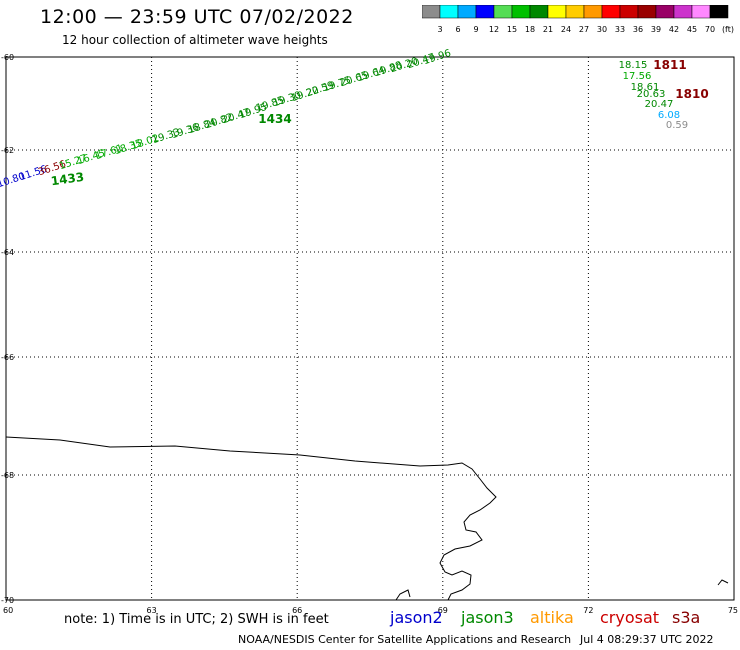 The height and width of the screenshot is (650, 740). What do you see at coordinates (297, 610) in the screenshot?
I see `longitude-label: 66` at bounding box center [297, 610].